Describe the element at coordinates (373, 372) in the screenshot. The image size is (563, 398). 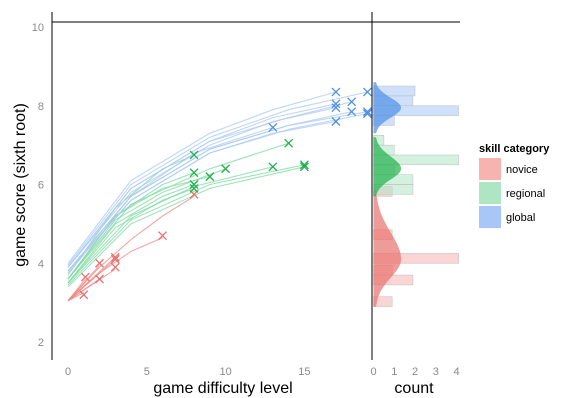
I see `hist-tick-label: 0` at that location.